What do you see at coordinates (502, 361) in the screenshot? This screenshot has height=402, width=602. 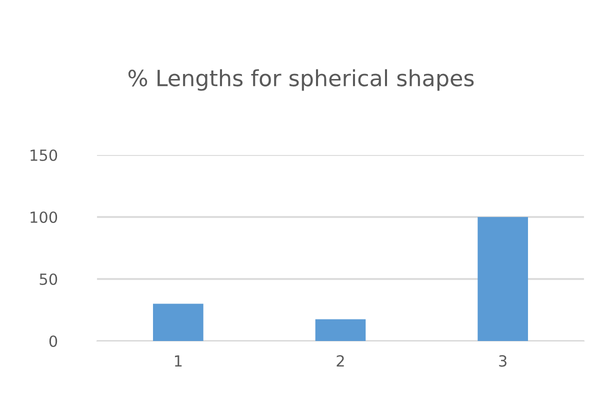 I see `x-tick-label: 3` at bounding box center [502, 361].